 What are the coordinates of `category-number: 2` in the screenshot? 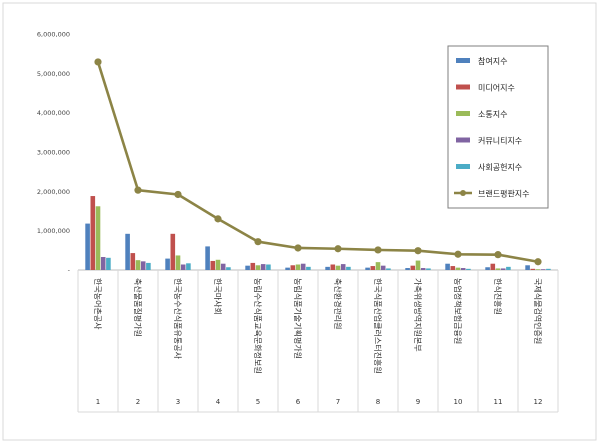 It's located at (138, 402).